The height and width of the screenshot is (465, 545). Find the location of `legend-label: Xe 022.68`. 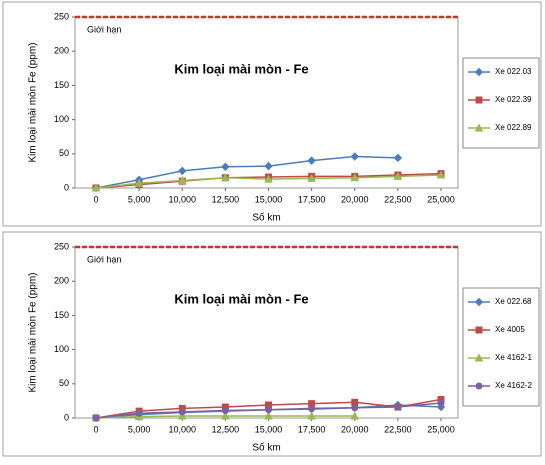

legend-label: Xe 022.68 is located at coordinates (513, 301).